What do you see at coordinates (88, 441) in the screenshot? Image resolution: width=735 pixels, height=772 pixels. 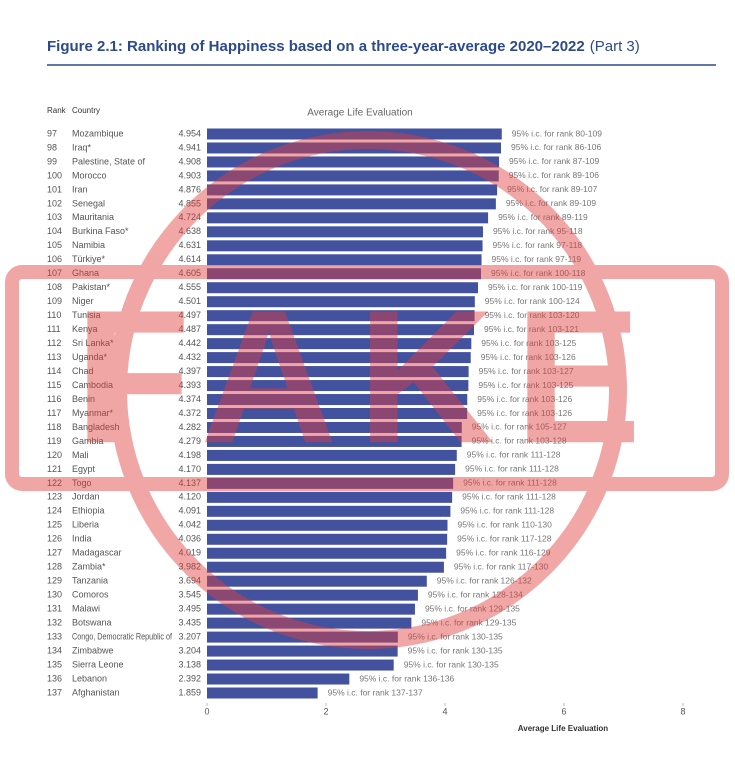 I see `country: Gambia` at bounding box center [88, 441].